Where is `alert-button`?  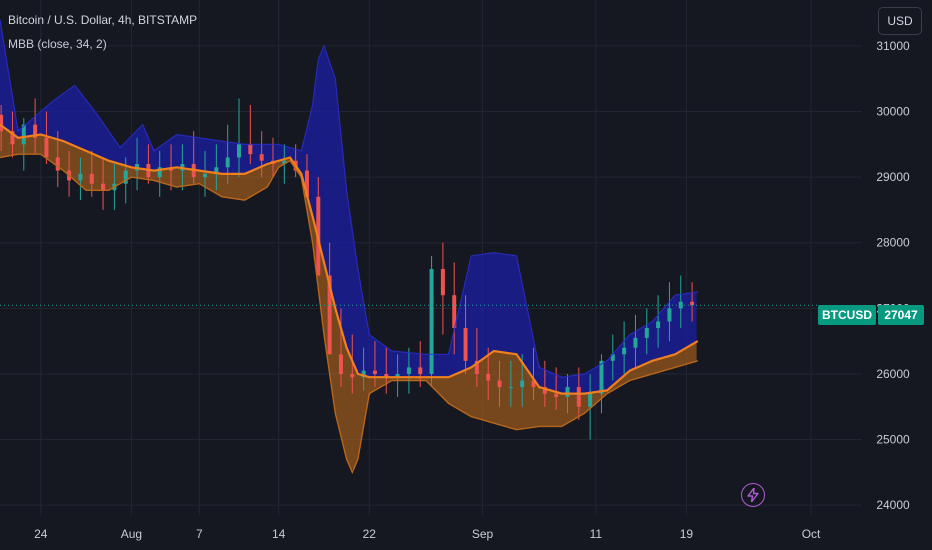
alert-button is located at coordinates (753, 495).